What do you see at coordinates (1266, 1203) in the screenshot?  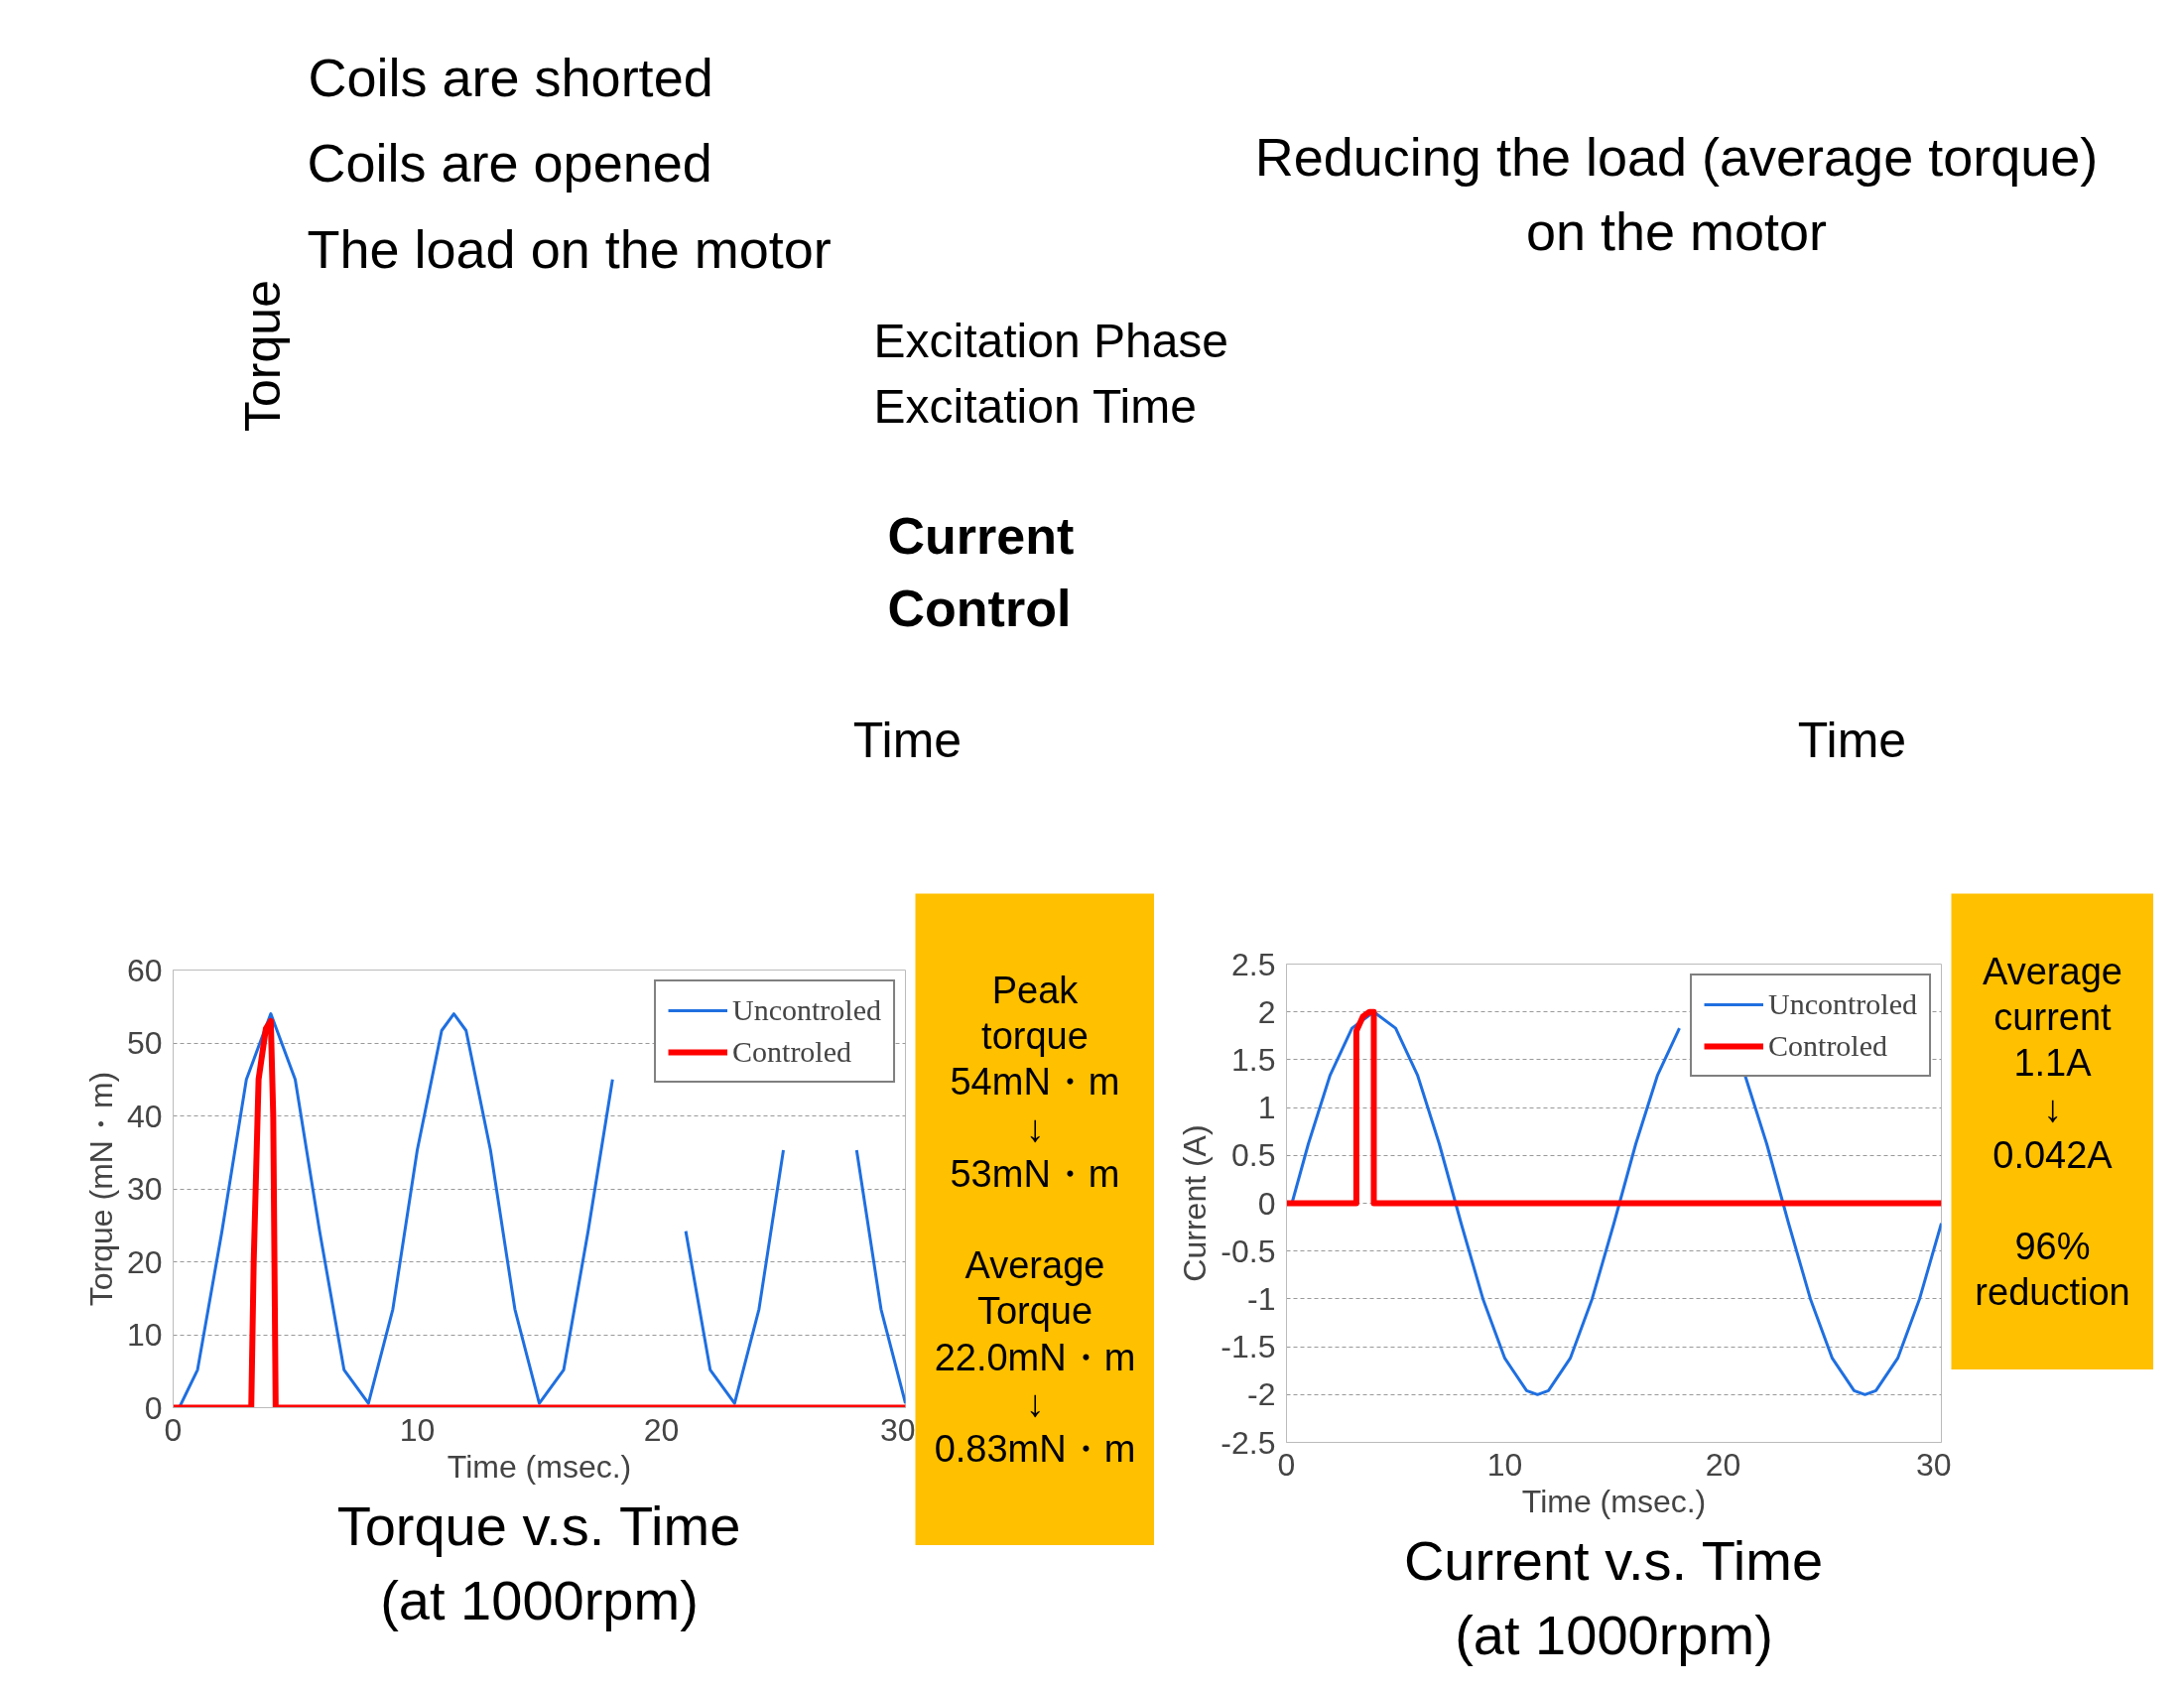 I see `y-tick-label: 0` at bounding box center [1266, 1203].